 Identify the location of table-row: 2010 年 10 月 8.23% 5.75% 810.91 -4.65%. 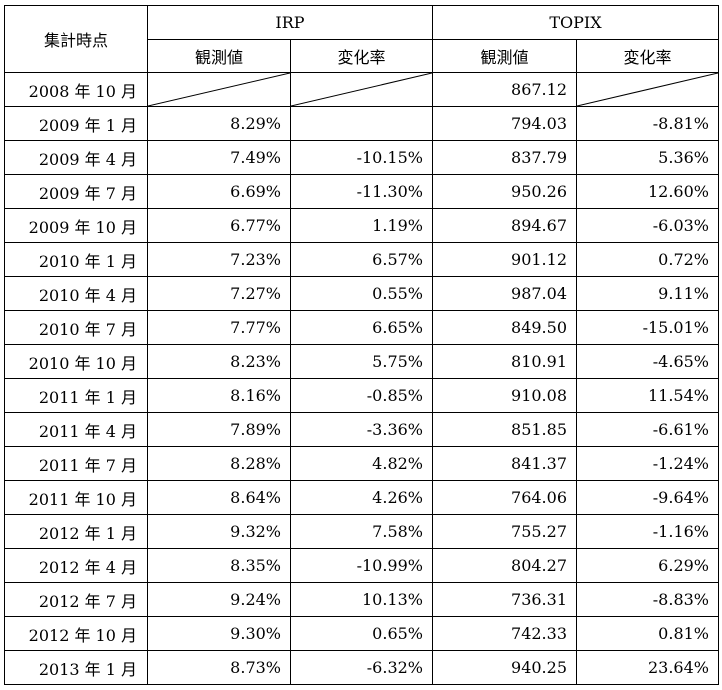
(361, 361).